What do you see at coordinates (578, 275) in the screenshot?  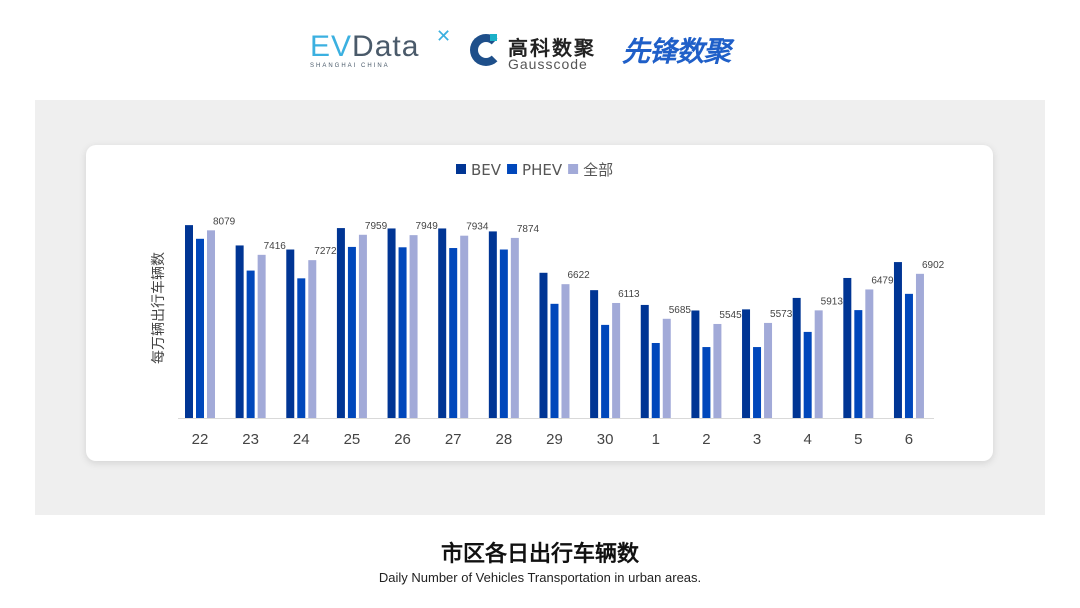 I see `data-label-29: 6622` at bounding box center [578, 275].